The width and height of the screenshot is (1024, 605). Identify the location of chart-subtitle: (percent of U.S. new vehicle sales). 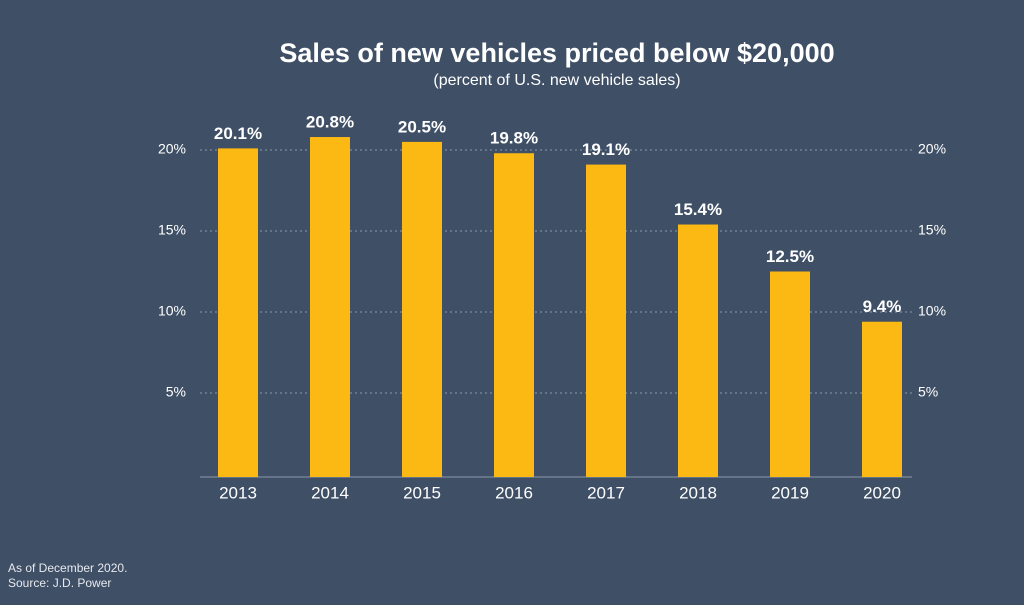
(556, 80).